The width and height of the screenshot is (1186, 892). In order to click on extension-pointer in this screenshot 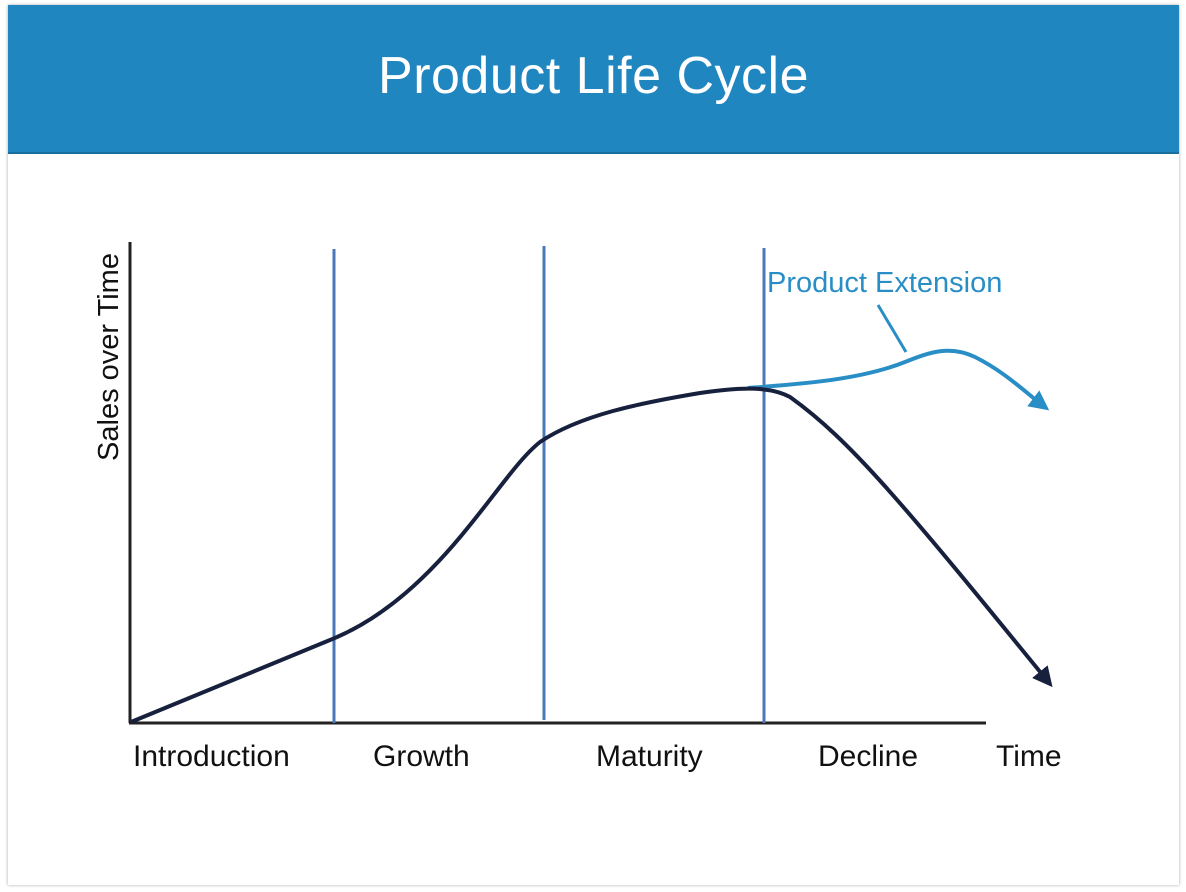, I will do `click(892, 328)`.